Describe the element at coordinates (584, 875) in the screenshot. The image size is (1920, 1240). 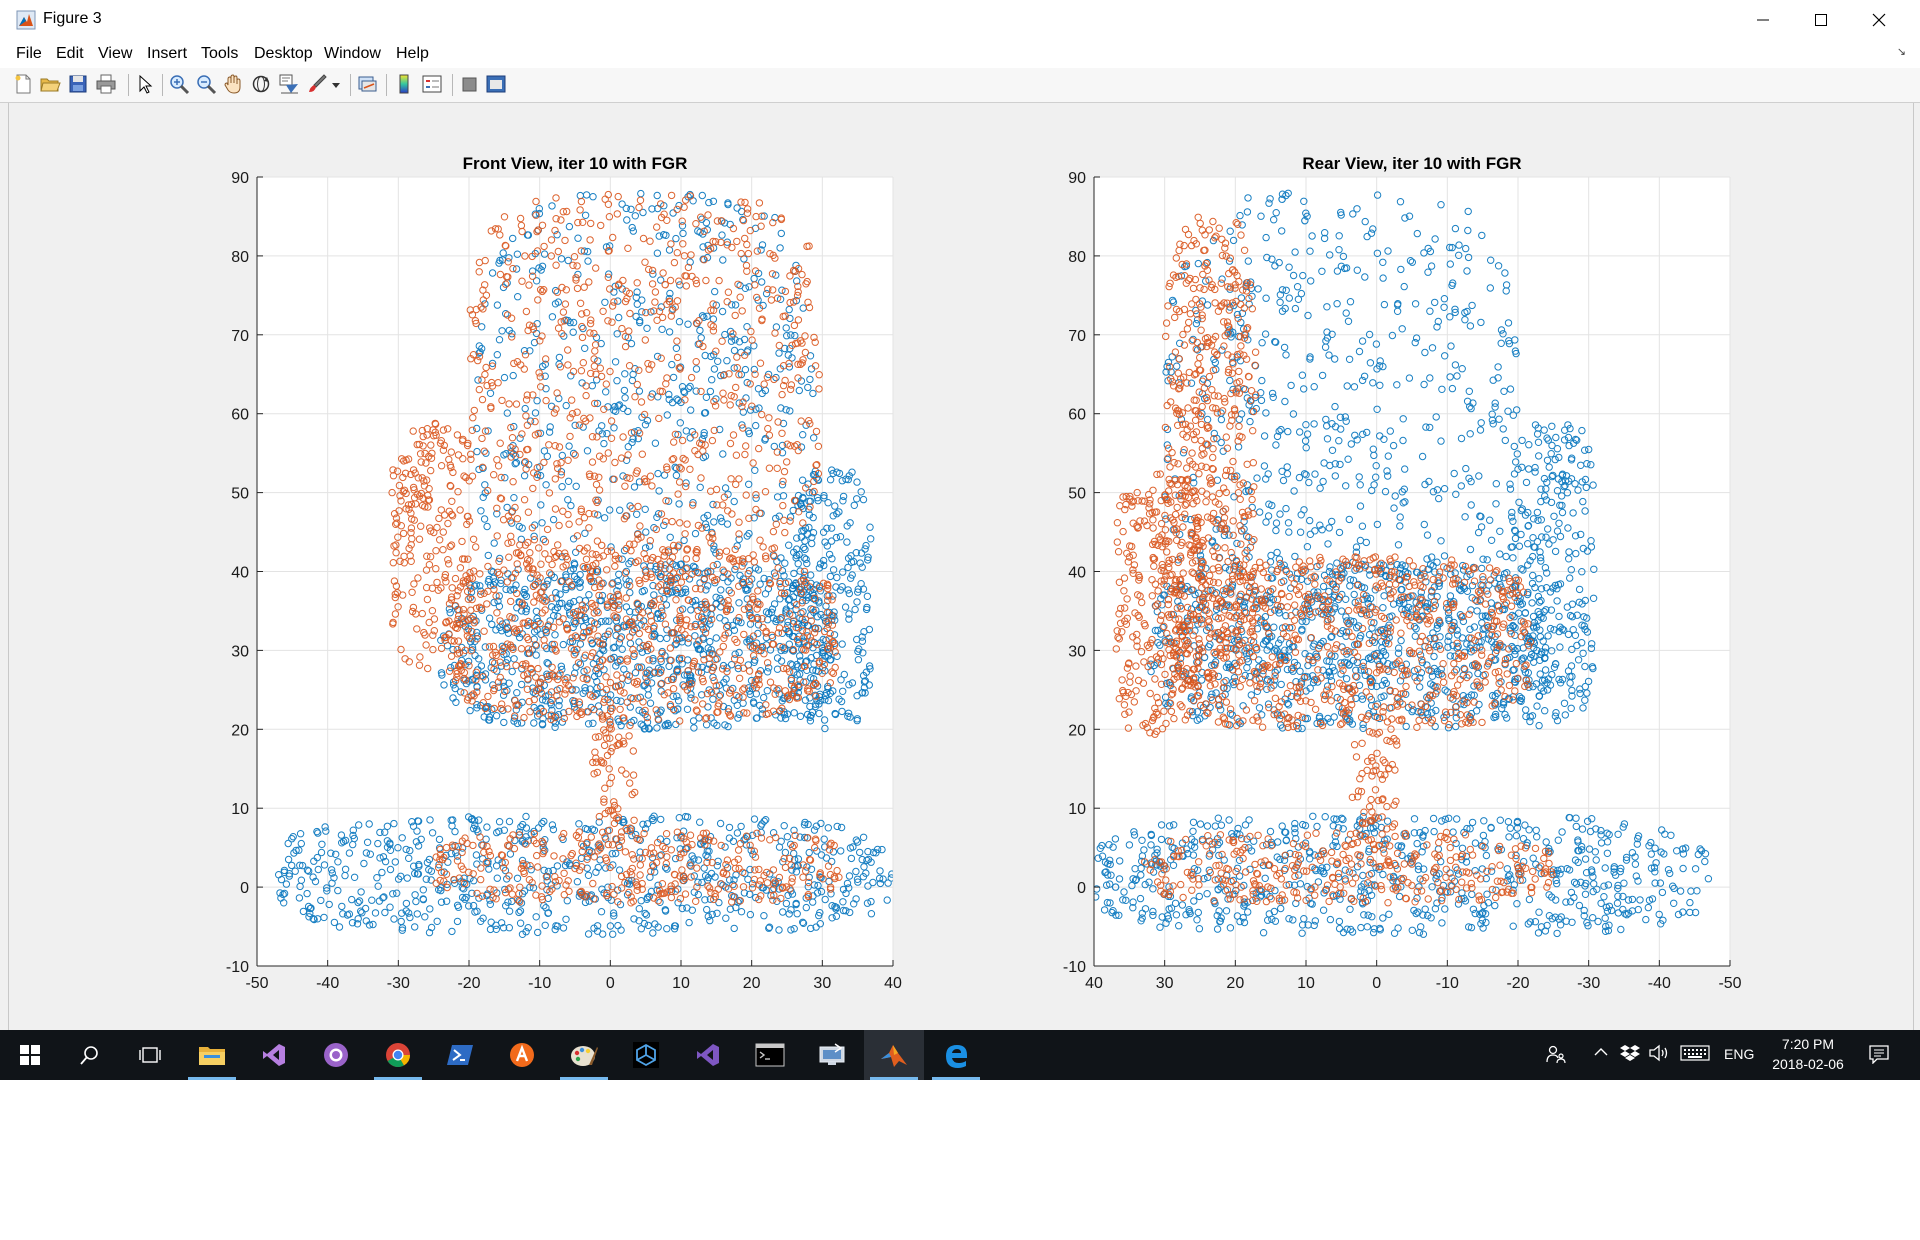
I see `scatter-cloud-base` at that location.